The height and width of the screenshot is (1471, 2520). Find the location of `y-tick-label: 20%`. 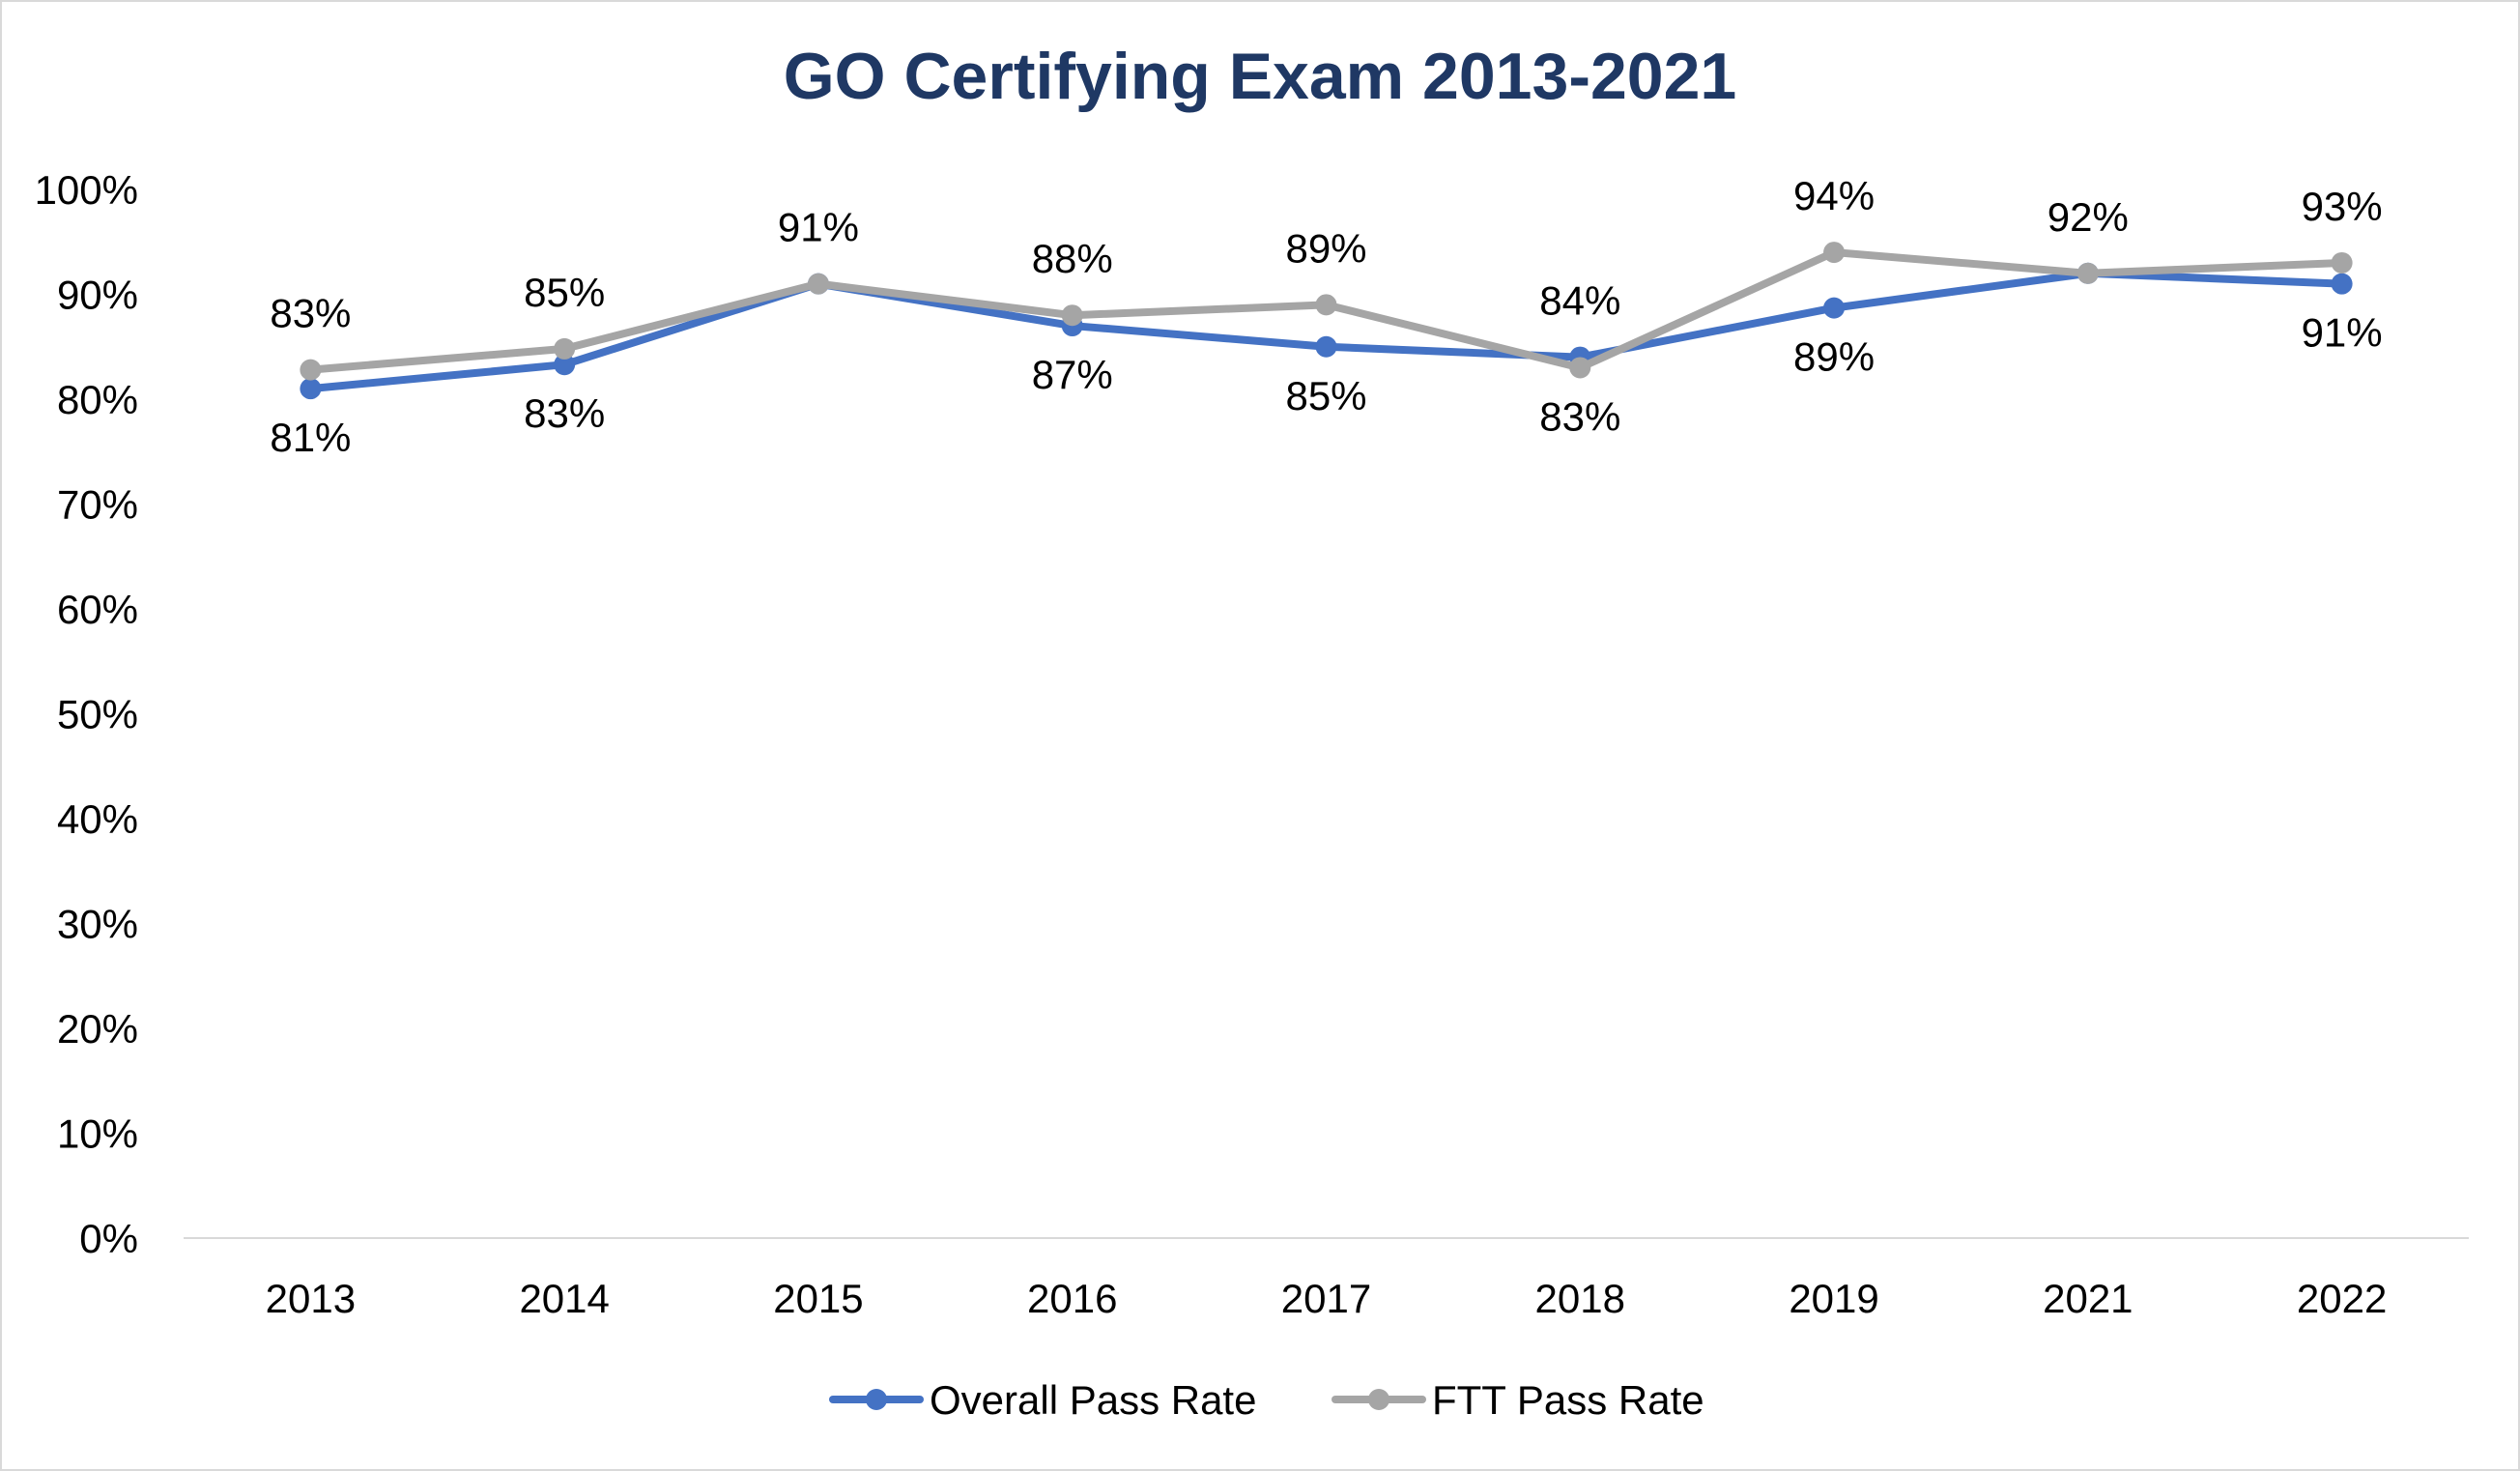

y-tick-label: 20% is located at coordinates (97, 1029).